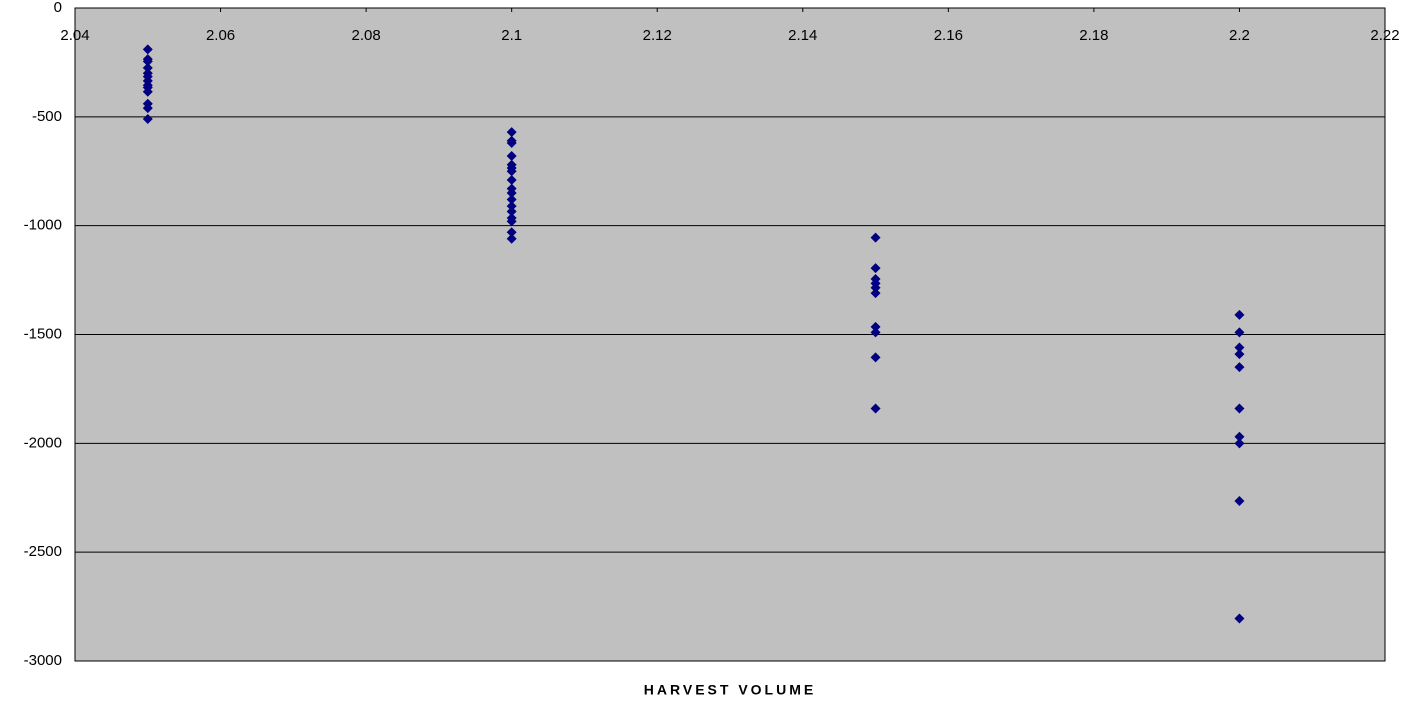  Describe the element at coordinates (1239, 35) in the screenshot. I see `x-tick-label: 2.2` at that location.